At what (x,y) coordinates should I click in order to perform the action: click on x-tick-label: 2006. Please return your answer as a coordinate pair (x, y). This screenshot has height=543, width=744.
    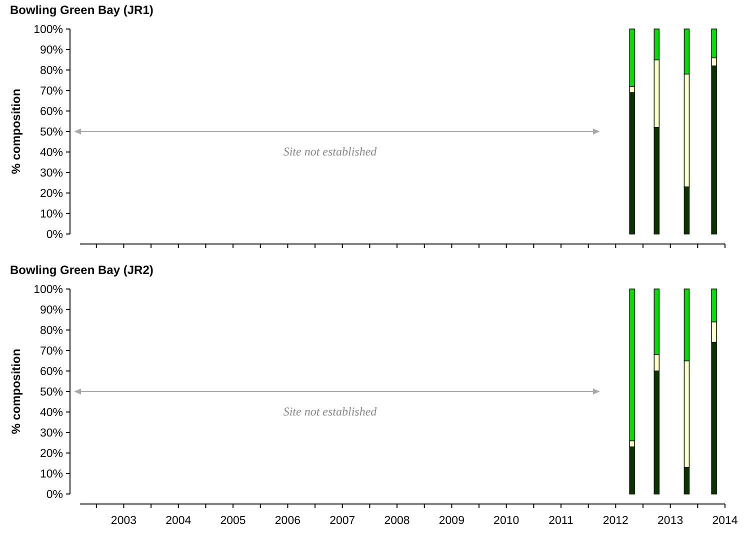
    Looking at the image, I should click on (287, 521).